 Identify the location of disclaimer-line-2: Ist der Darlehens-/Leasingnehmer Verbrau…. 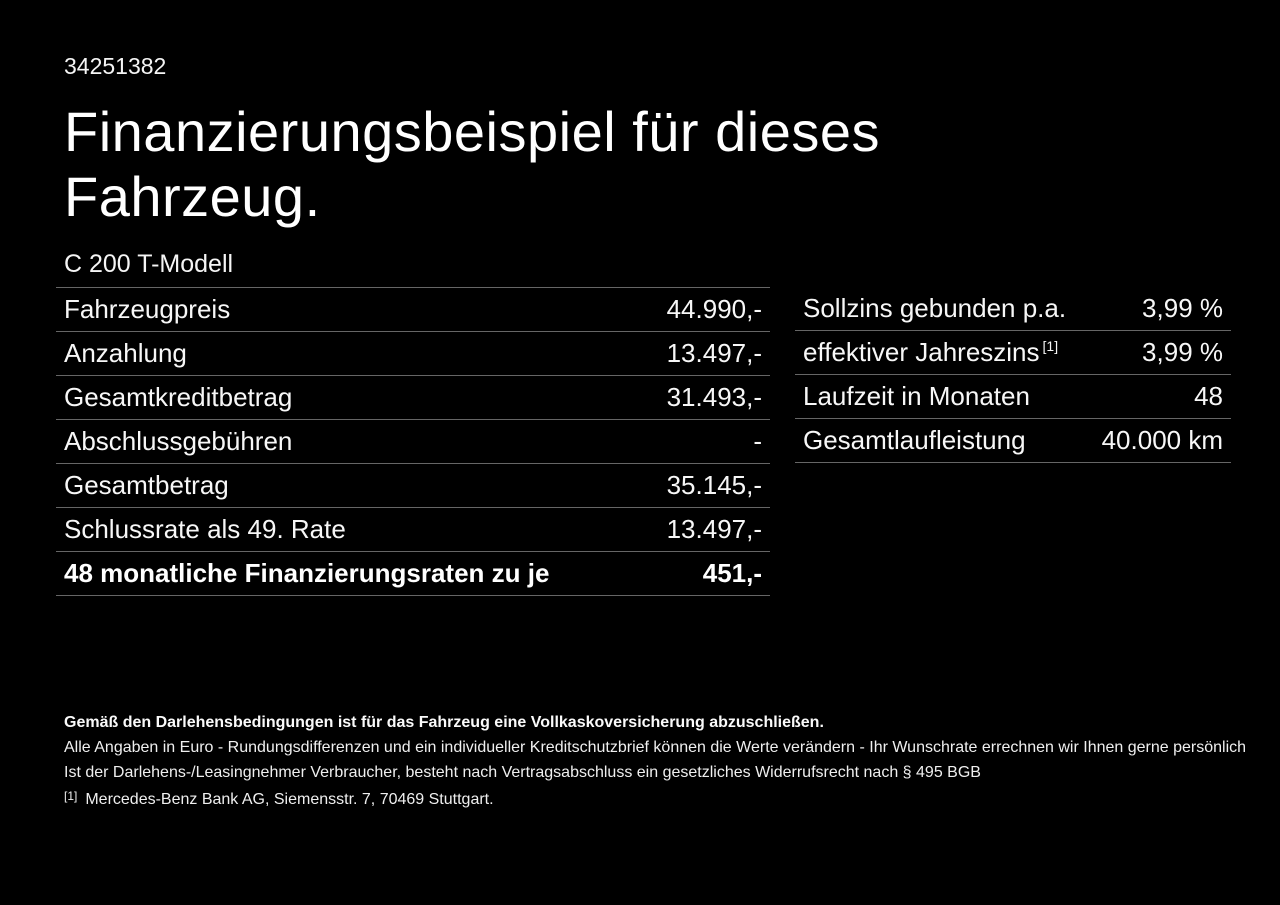
(522, 772).